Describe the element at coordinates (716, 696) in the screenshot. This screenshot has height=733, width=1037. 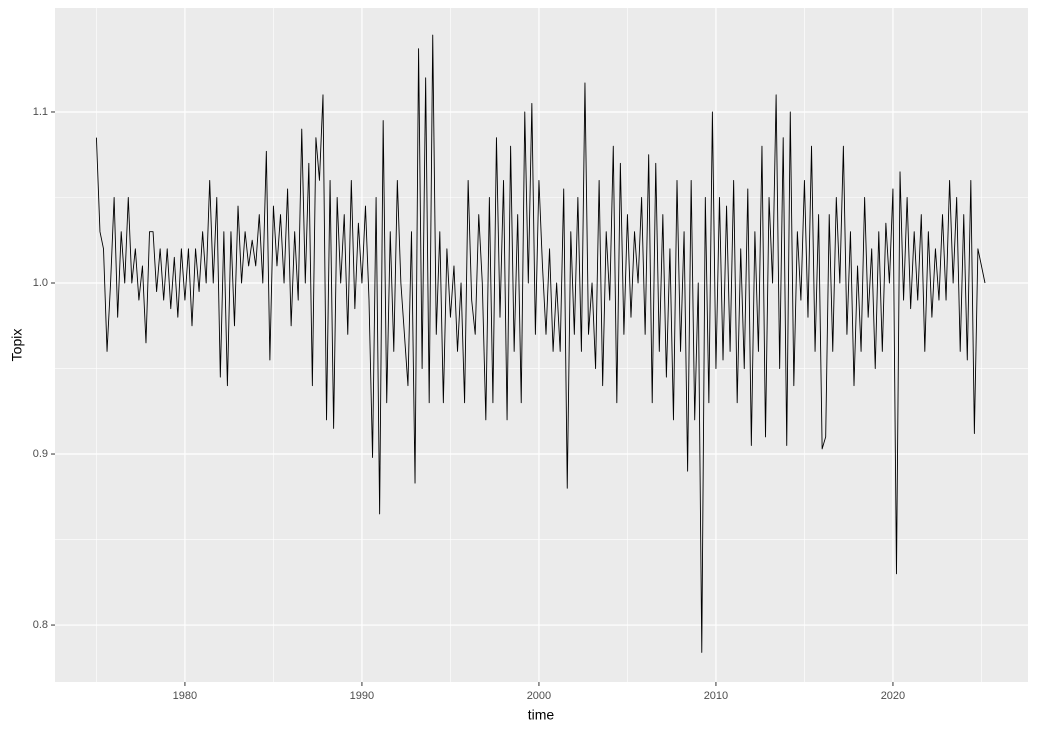
I see `x-tick-label: 2010` at that location.